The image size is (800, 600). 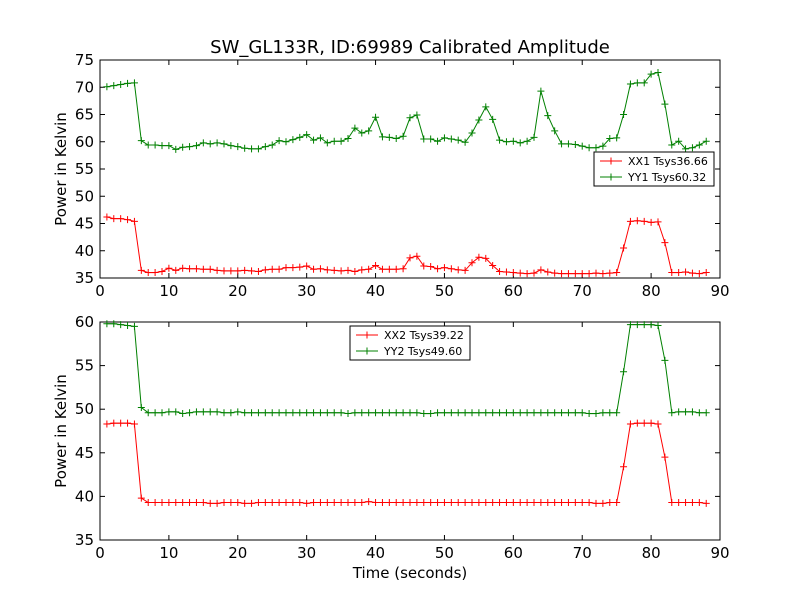 What do you see at coordinates (513, 291) in the screenshot?
I see `x-tick-label: 60` at bounding box center [513, 291].